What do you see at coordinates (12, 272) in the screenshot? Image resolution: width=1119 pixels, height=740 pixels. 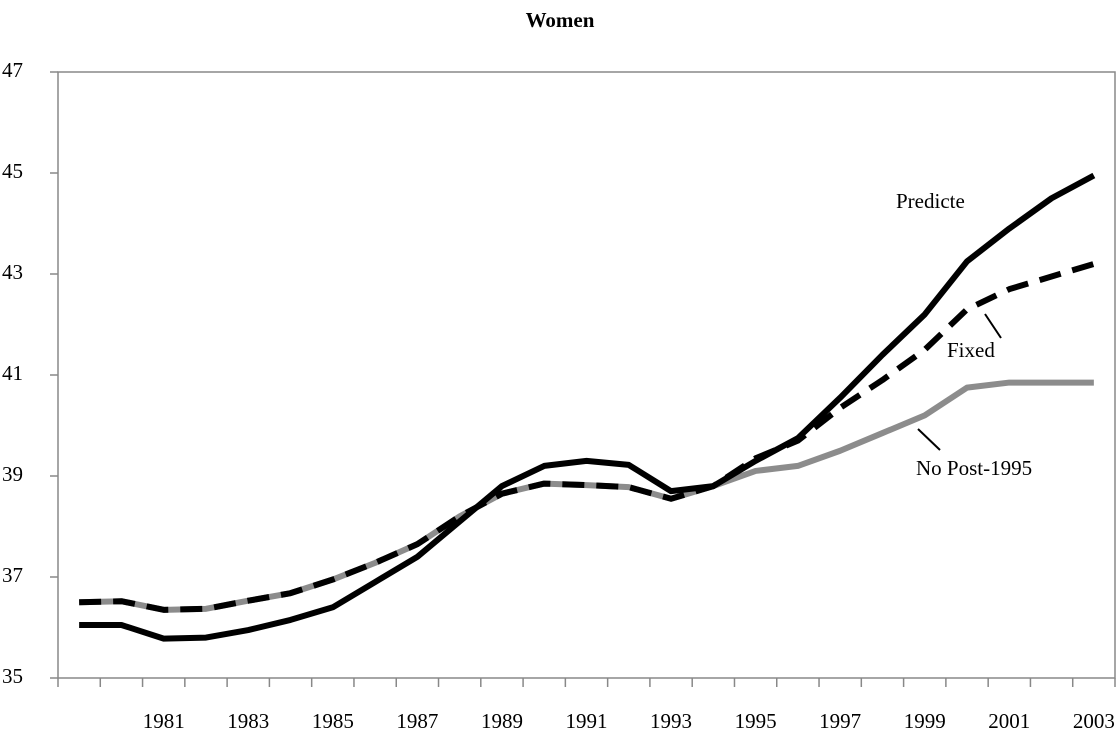 I see `y-tick-label: 43` at bounding box center [12, 272].